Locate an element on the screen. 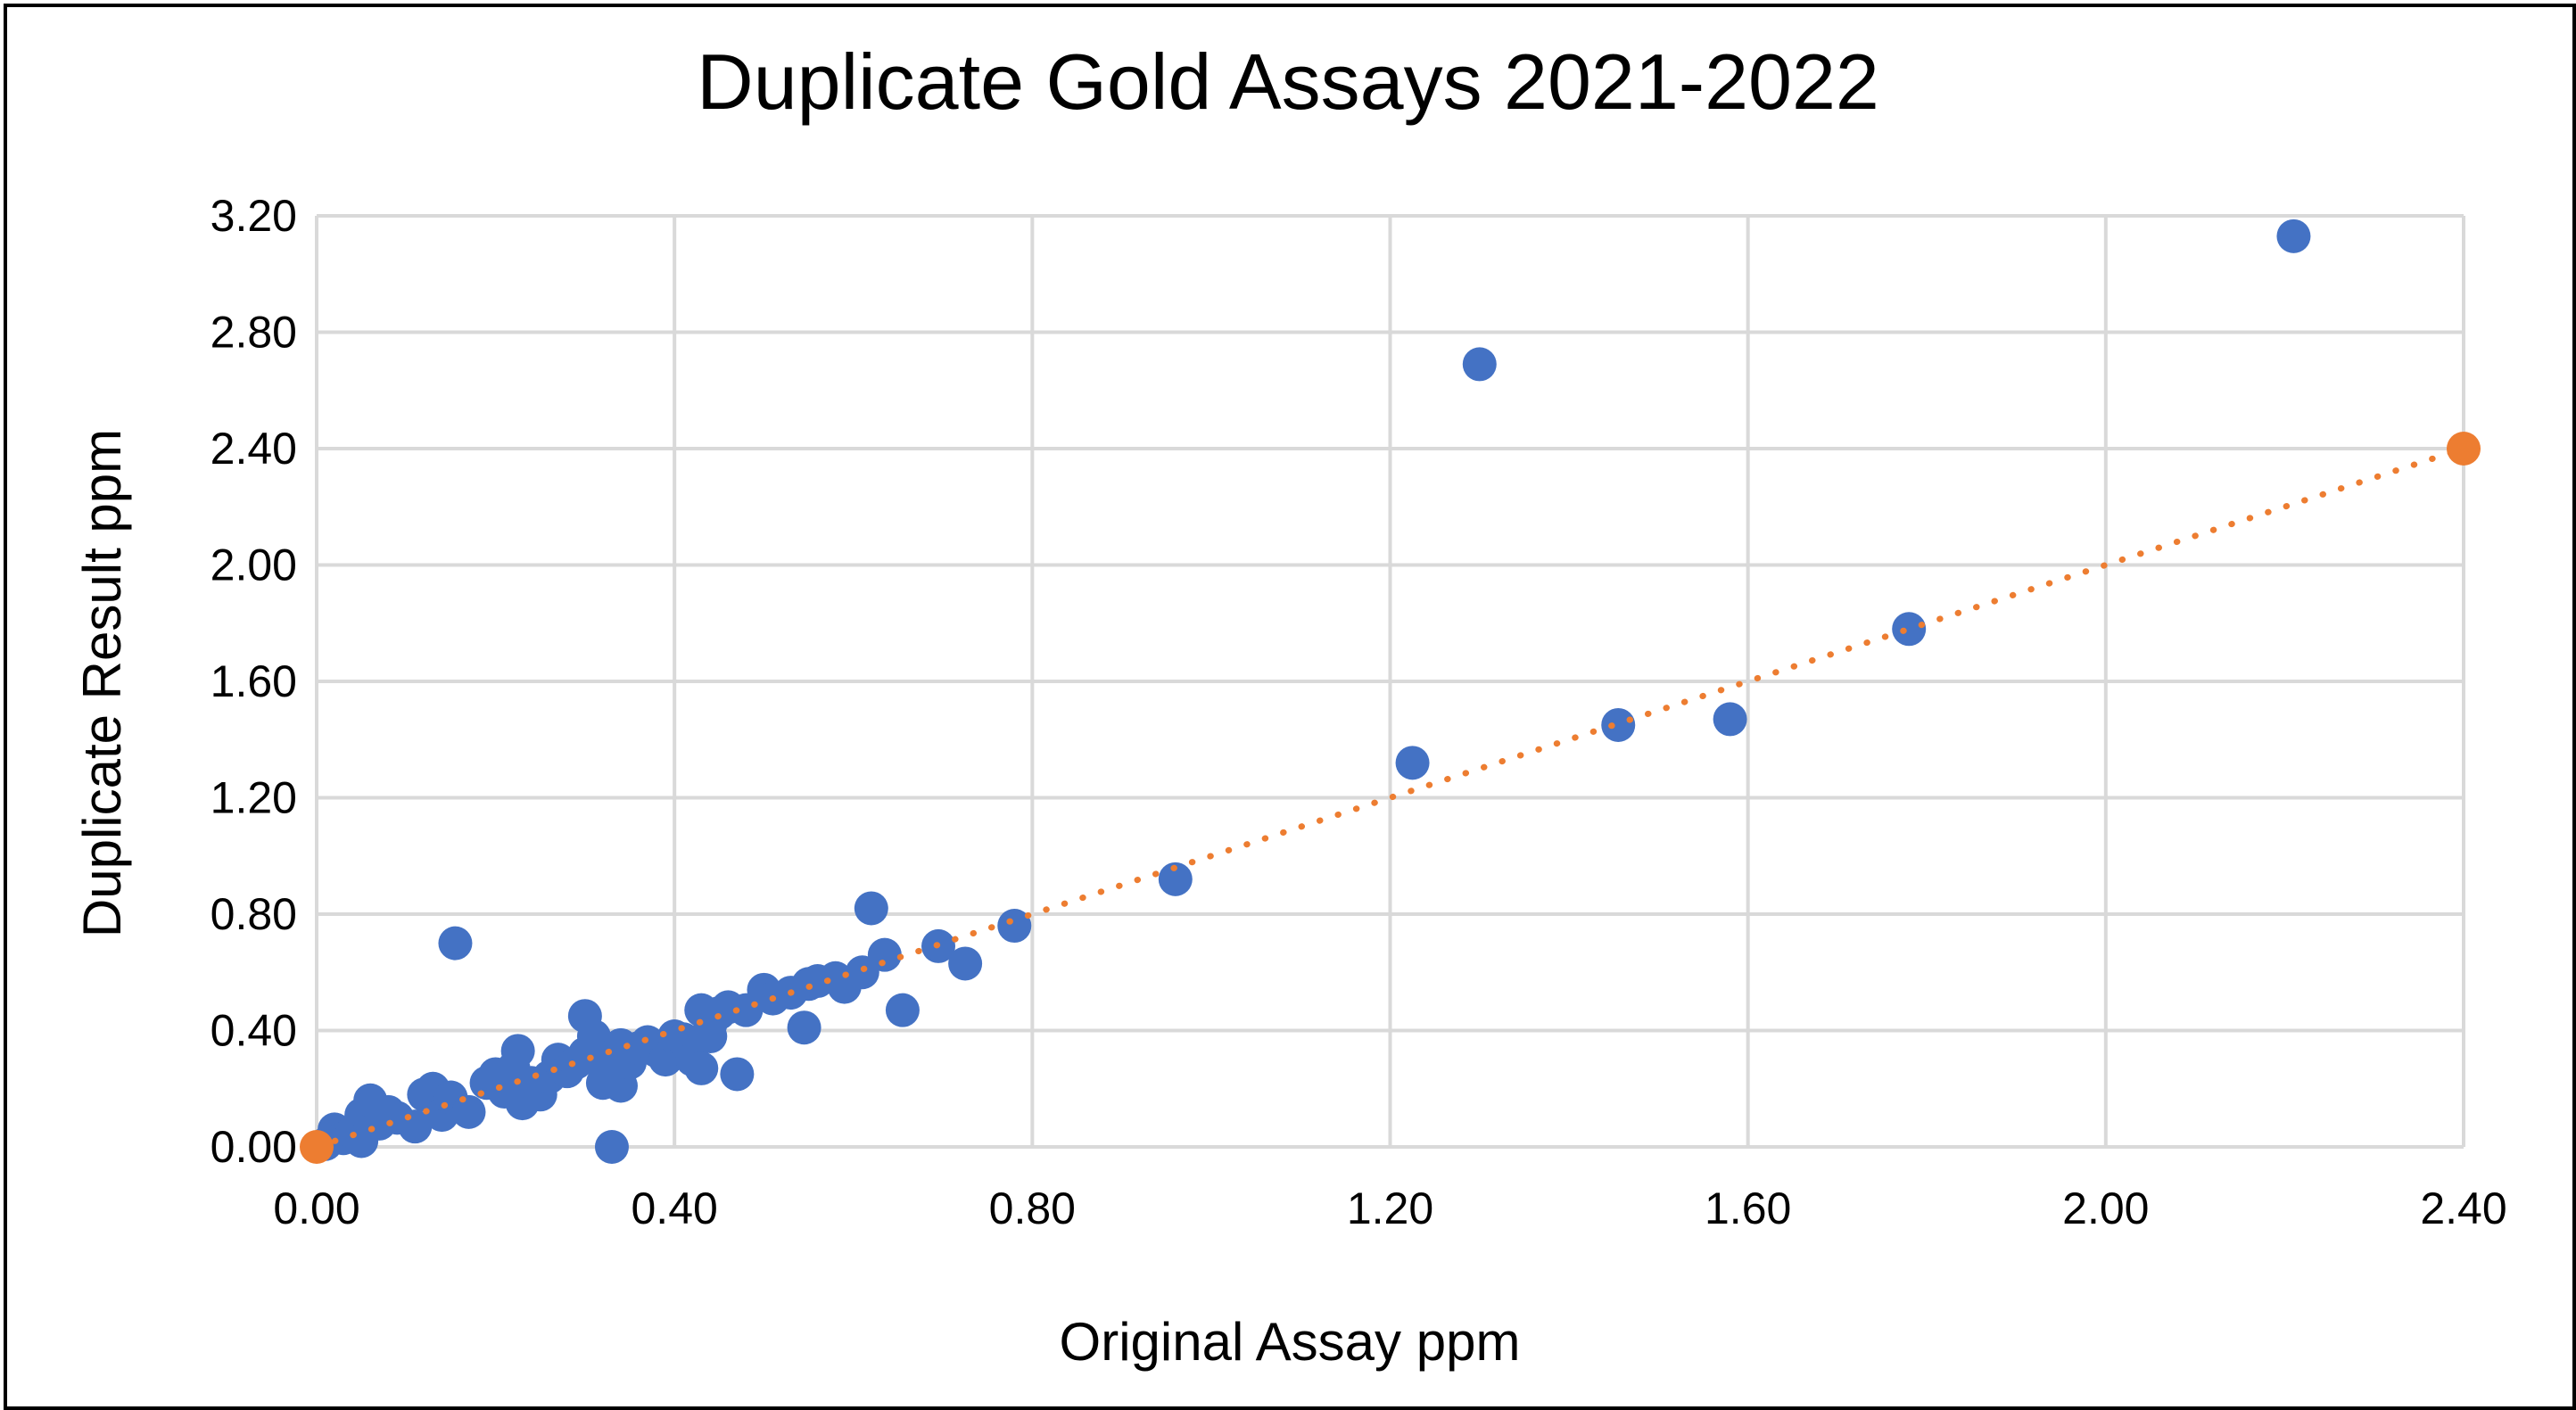 The image size is (2576, 1410). x-tick-label: 0.80 is located at coordinates (1032, 1208).